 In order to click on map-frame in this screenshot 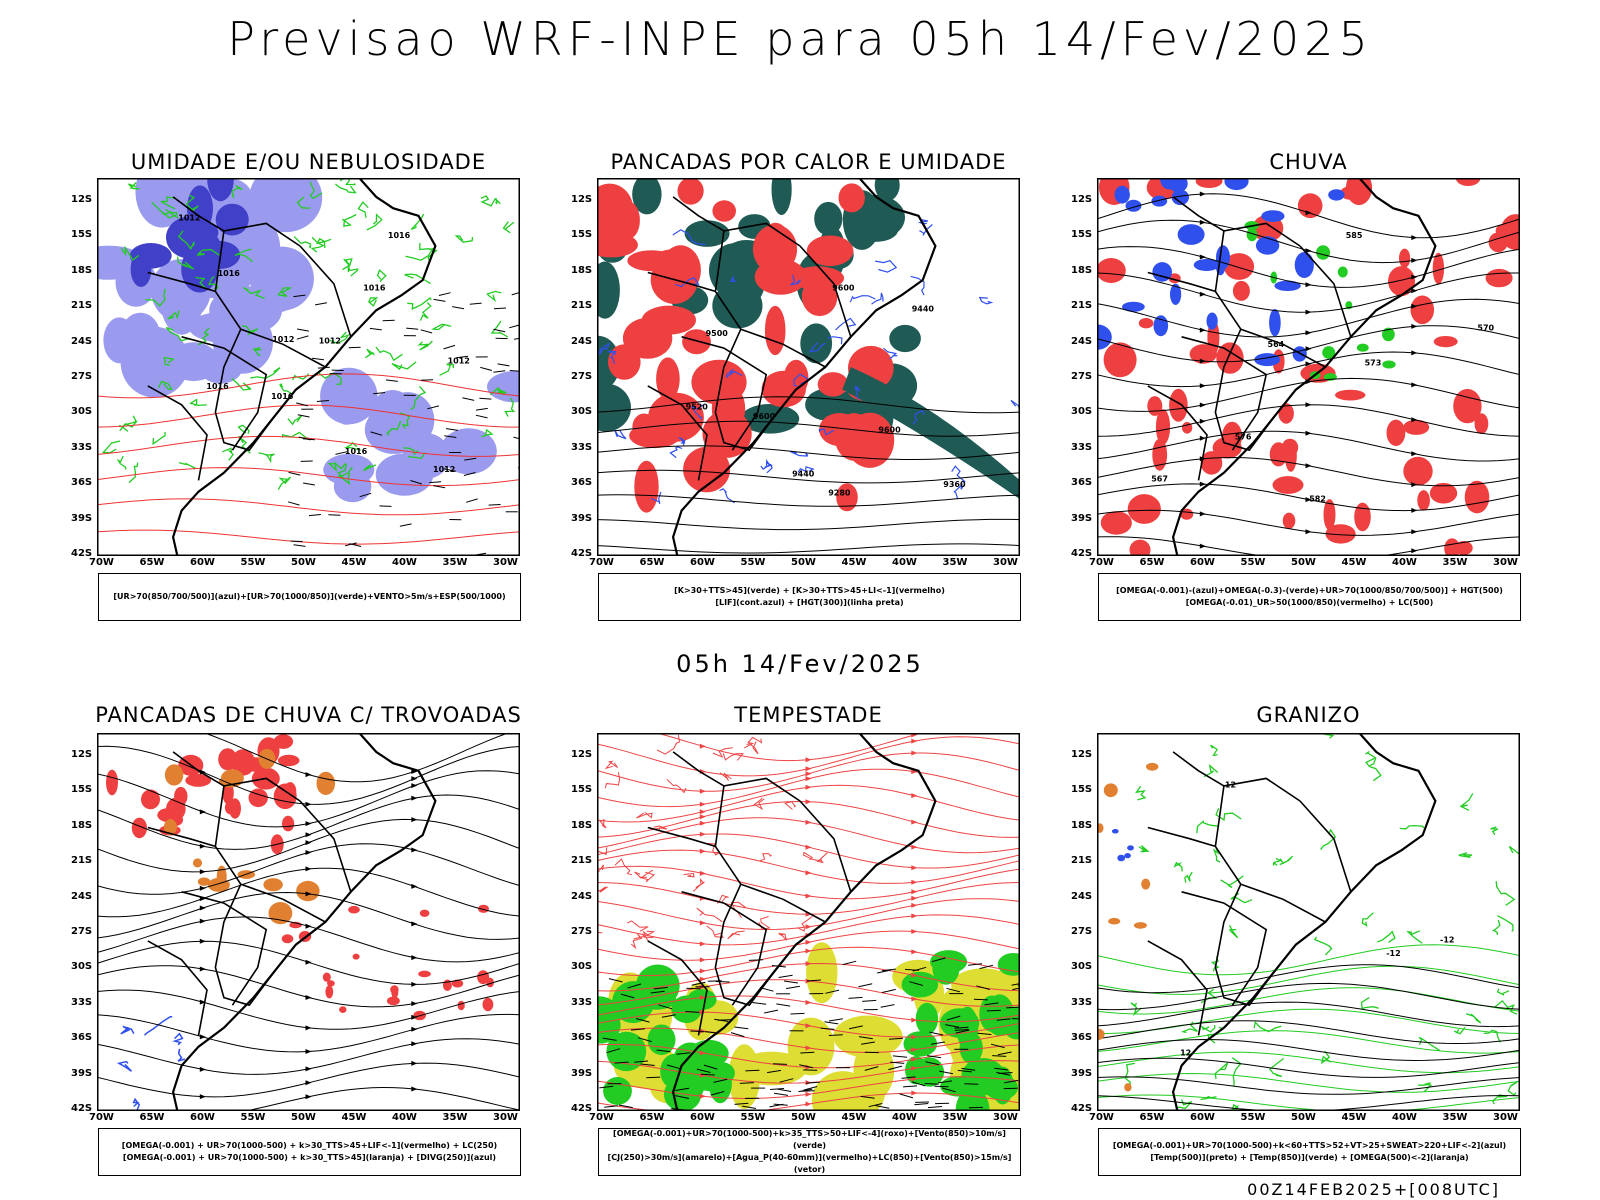, I will do `click(308, 367)`.